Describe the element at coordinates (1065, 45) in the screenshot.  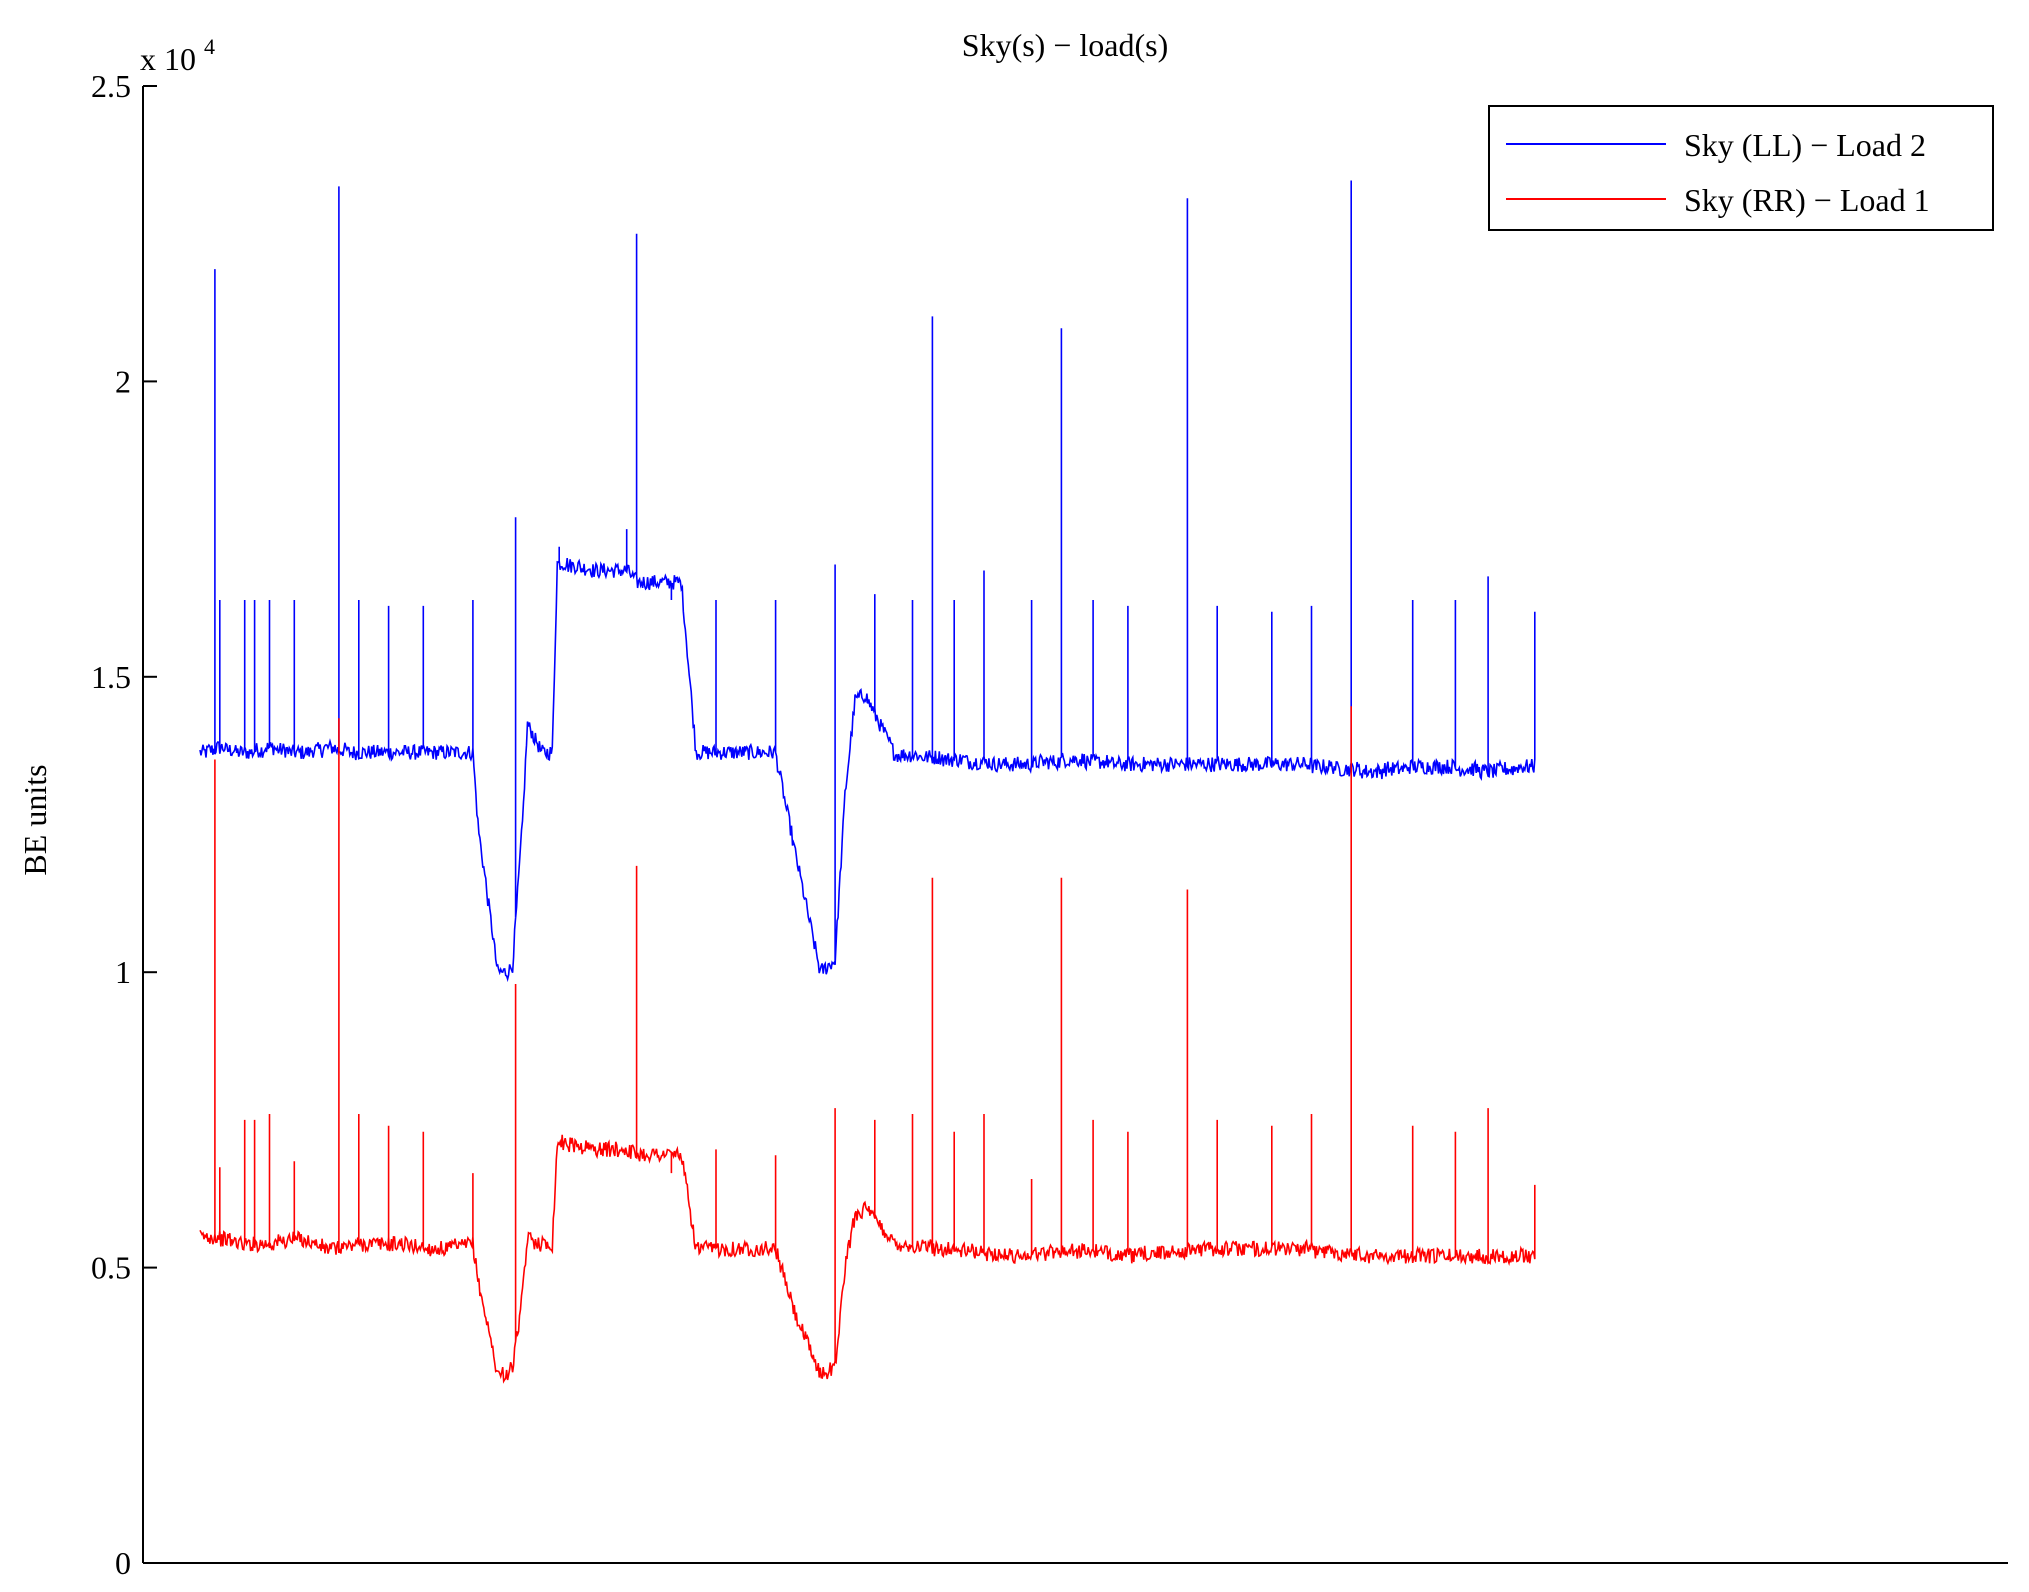
I see `chart-title: Sky(s) − load(s)` at that location.